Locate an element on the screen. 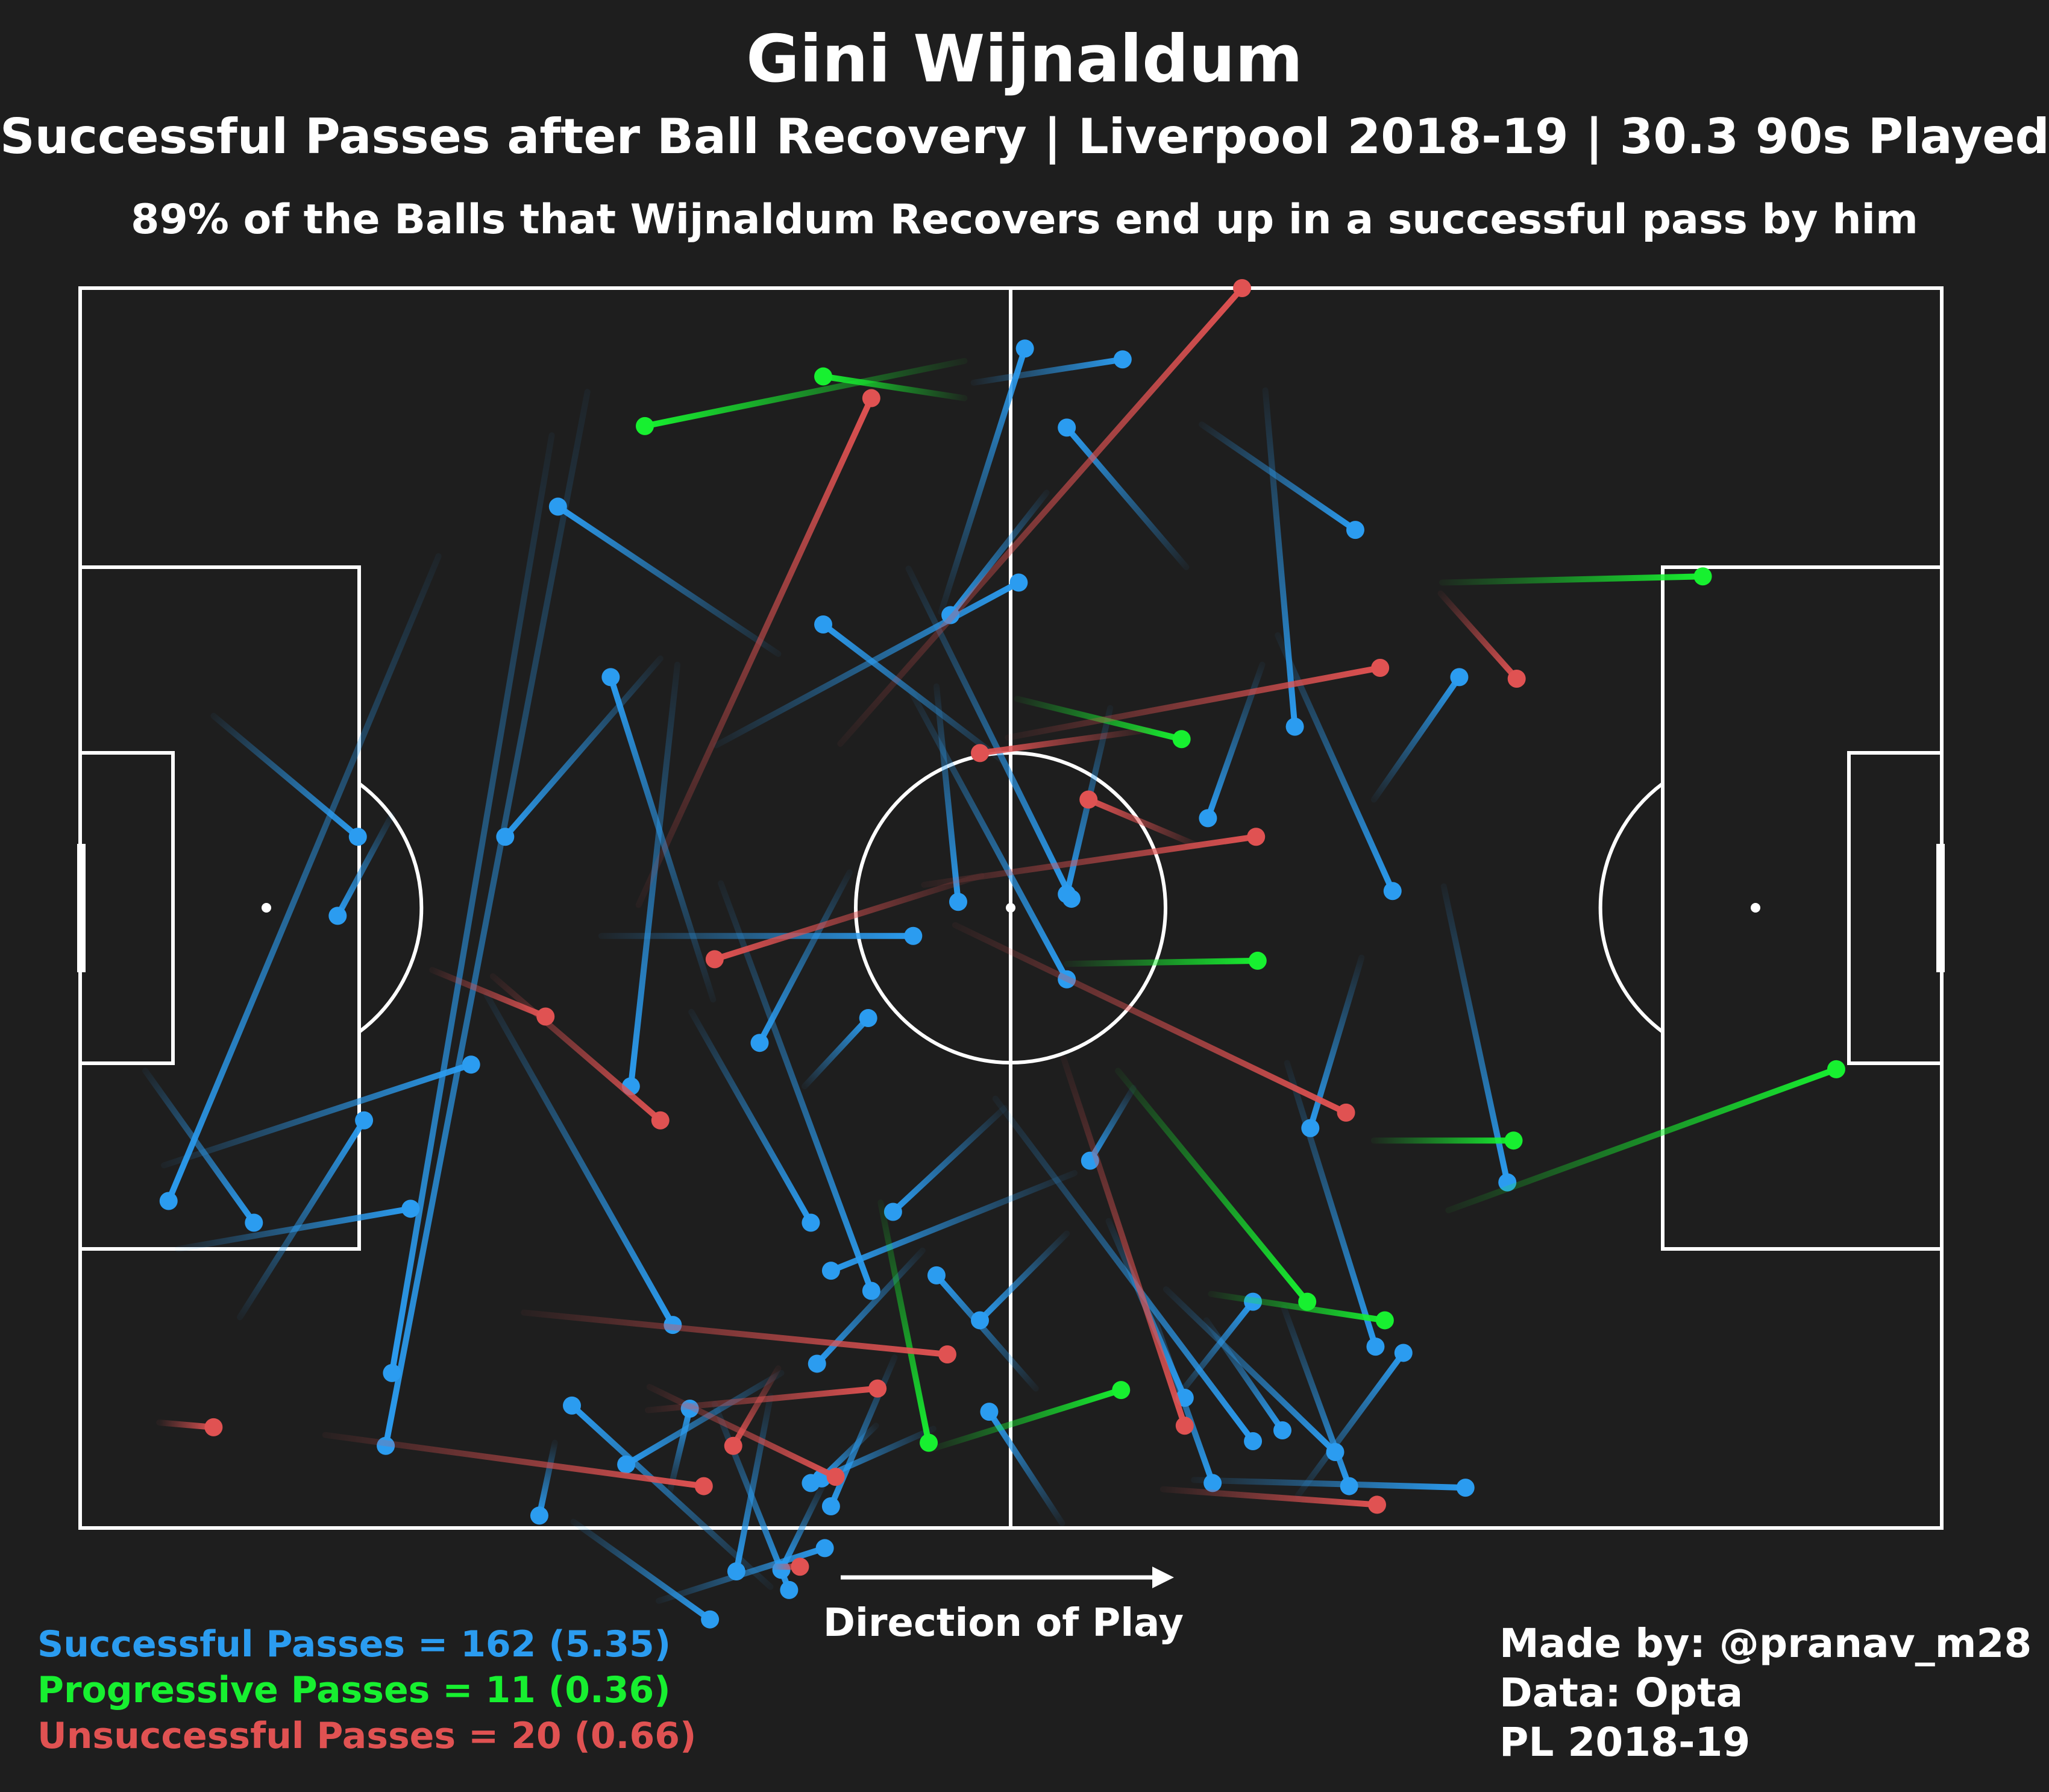 The image size is (2049, 1792). centre-spot is located at coordinates (1010, 908).